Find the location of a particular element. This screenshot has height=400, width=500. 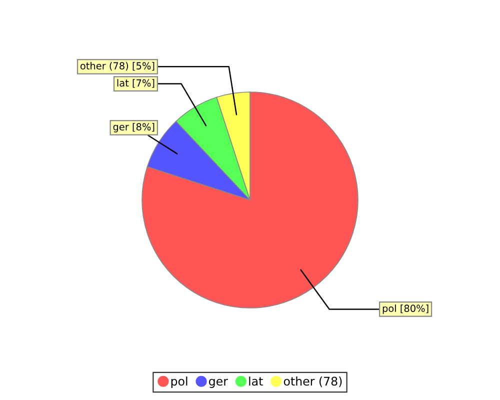

data-label: lat [7%] is located at coordinates (135, 83).